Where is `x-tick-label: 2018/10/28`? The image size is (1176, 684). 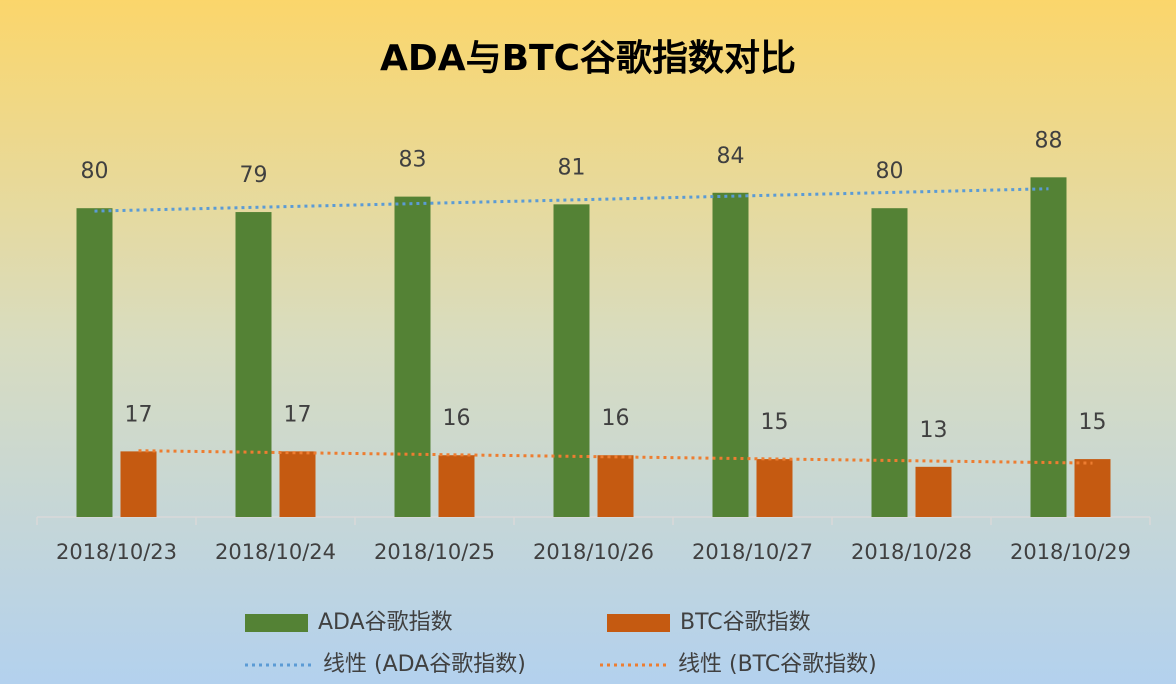 x-tick-label: 2018/10/28 is located at coordinates (911, 552).